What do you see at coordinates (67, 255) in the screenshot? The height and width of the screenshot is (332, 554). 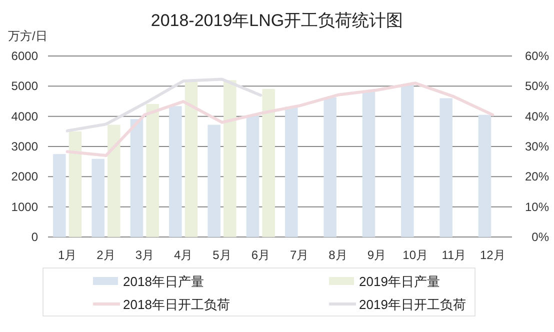 I see `x-tick-label: 1月` at bounding box center [67, 255].